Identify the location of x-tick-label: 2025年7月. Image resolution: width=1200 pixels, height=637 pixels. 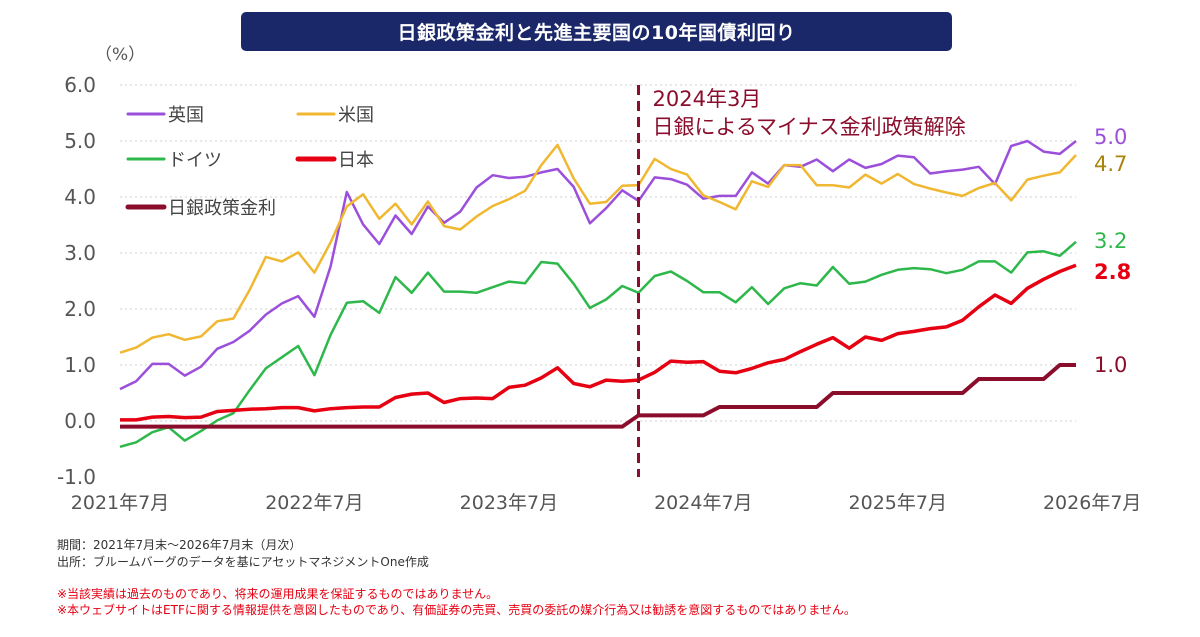
(898, 503).